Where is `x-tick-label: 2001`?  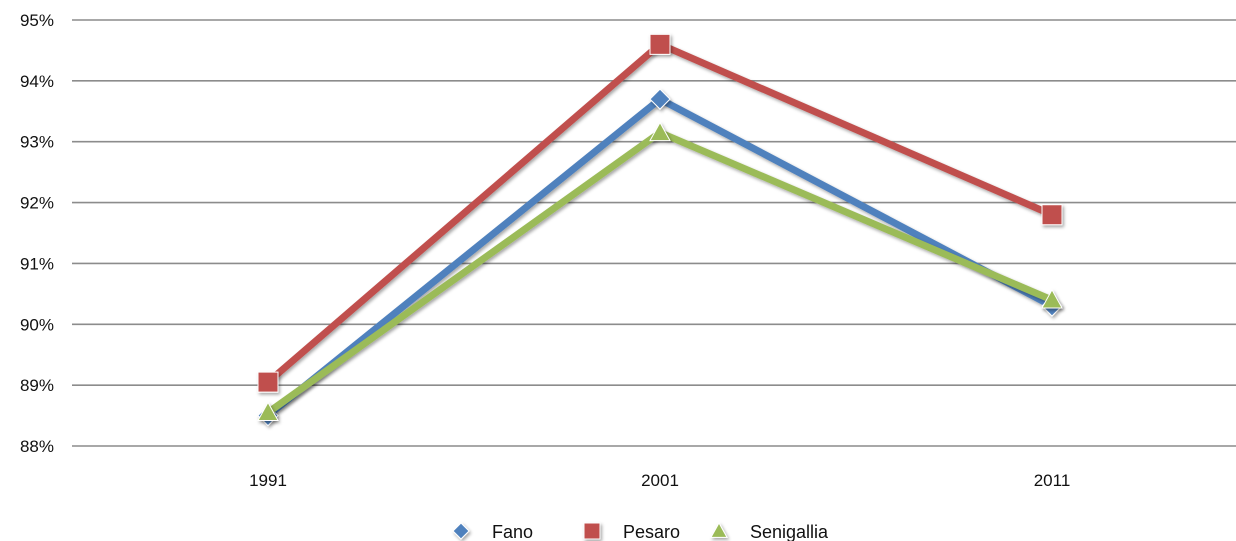 x-tick-label: 2001 is located at coordinates (660, 480).